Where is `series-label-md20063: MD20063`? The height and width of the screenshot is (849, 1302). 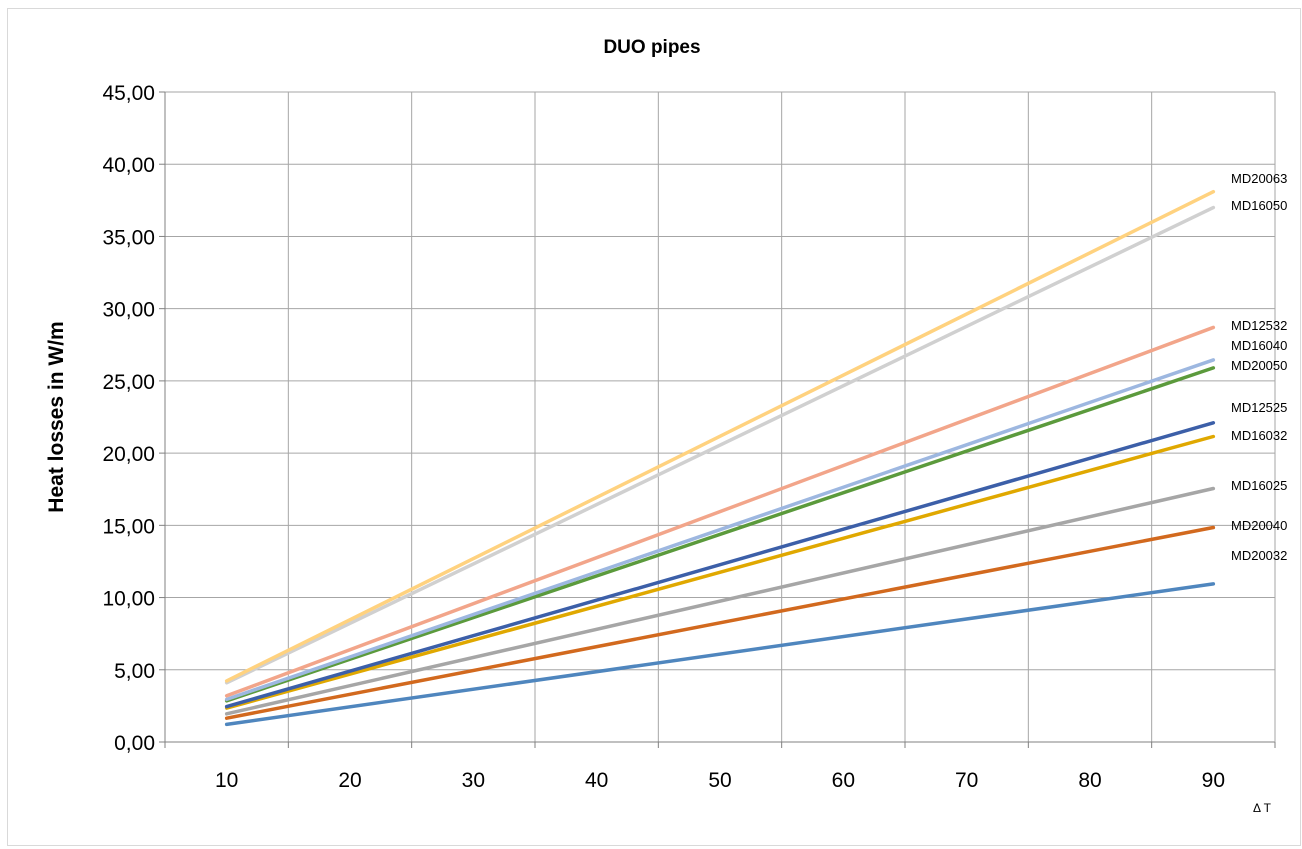 series-label-md20063: MD20063 is located at coordinates (1259, 178).